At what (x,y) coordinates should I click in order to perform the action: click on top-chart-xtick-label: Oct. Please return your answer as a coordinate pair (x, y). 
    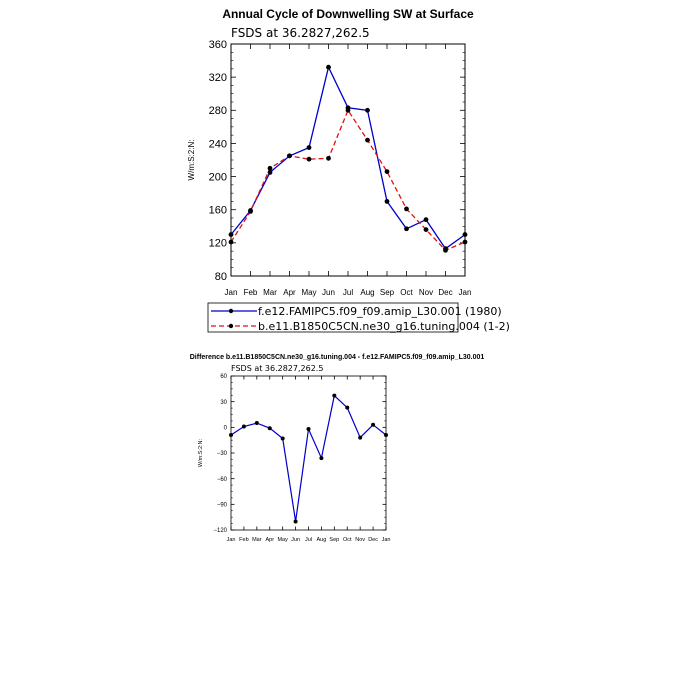
    Looking at the image, I should click on (406, 292).